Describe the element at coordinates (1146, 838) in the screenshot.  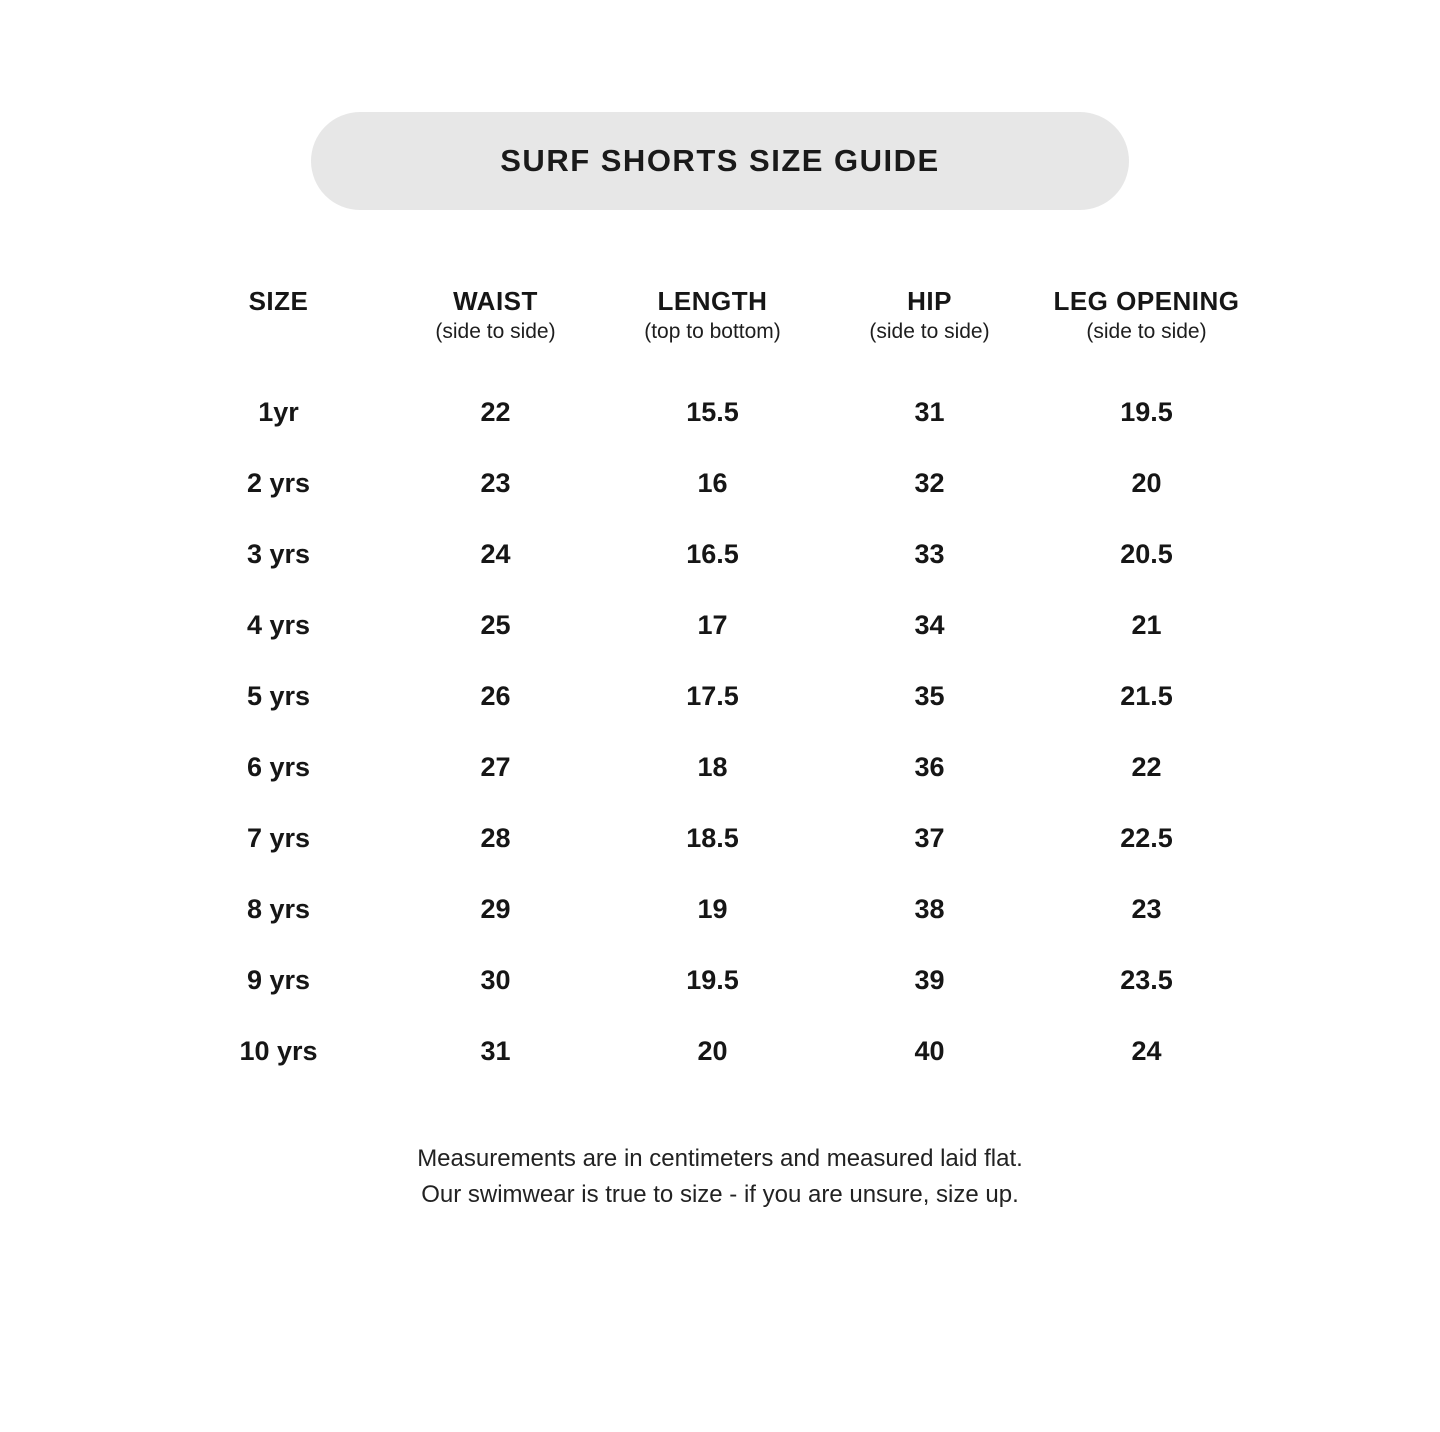
I see `leg-opening-cell: 22.5` at that location.